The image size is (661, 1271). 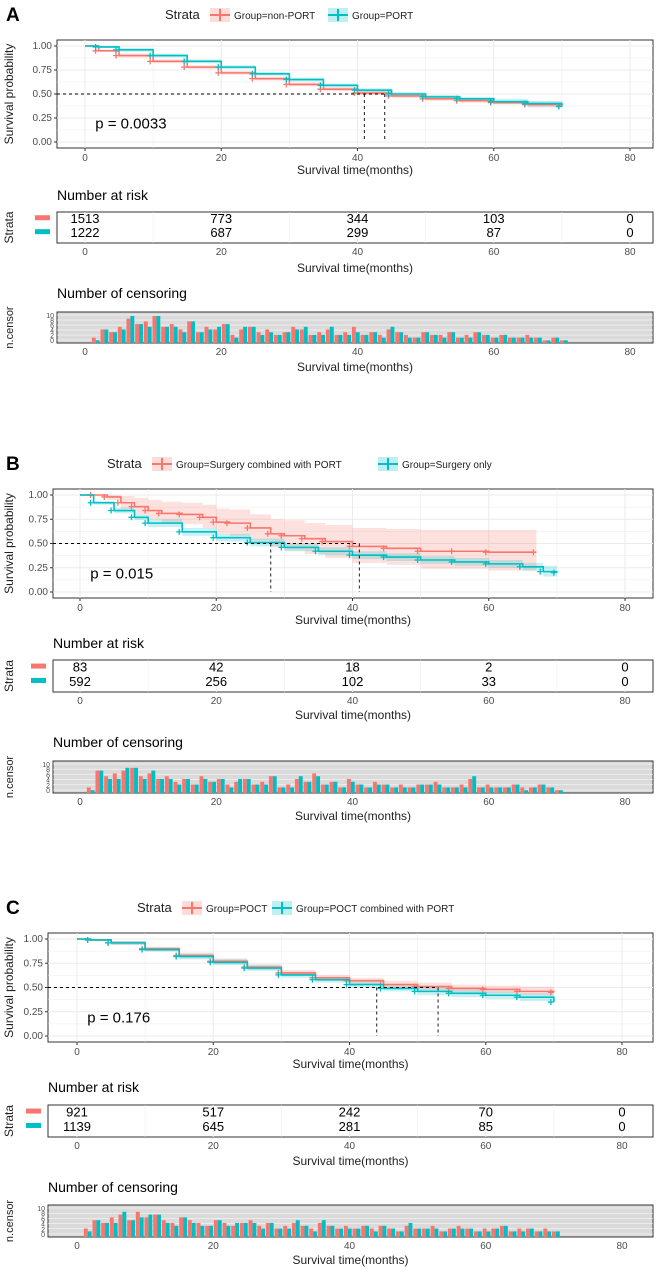 I want to click on legend: Strata Group=non-PORT Group=PORT, so click(x=289, y=14).